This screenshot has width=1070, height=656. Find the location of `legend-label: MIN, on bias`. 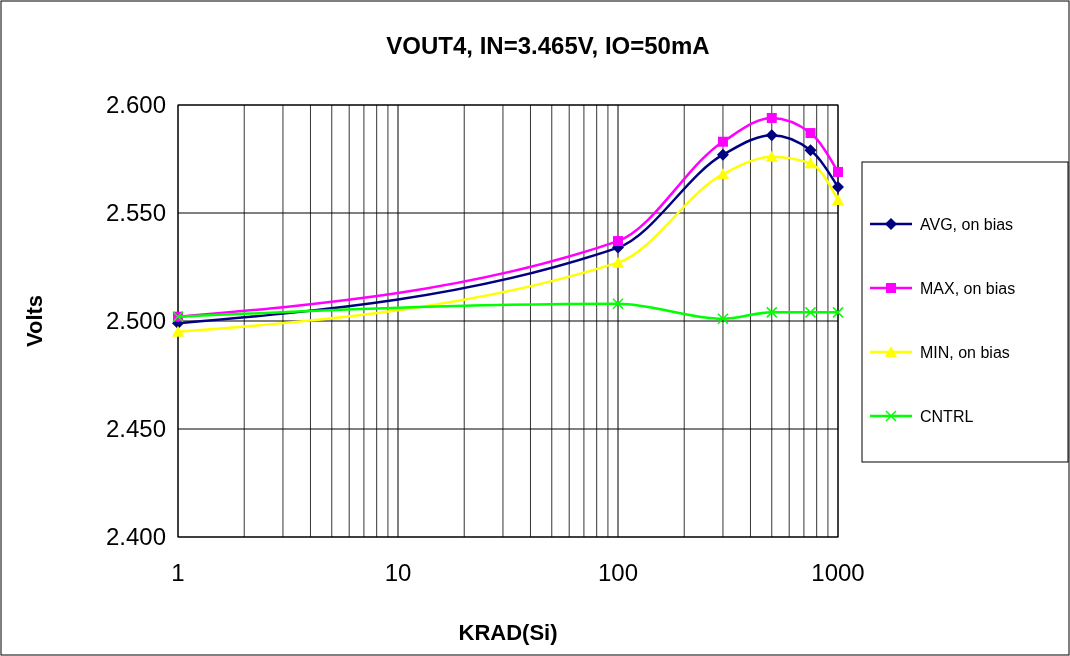

legend-label: MIN, on bias is located at coordinates (965, 352).